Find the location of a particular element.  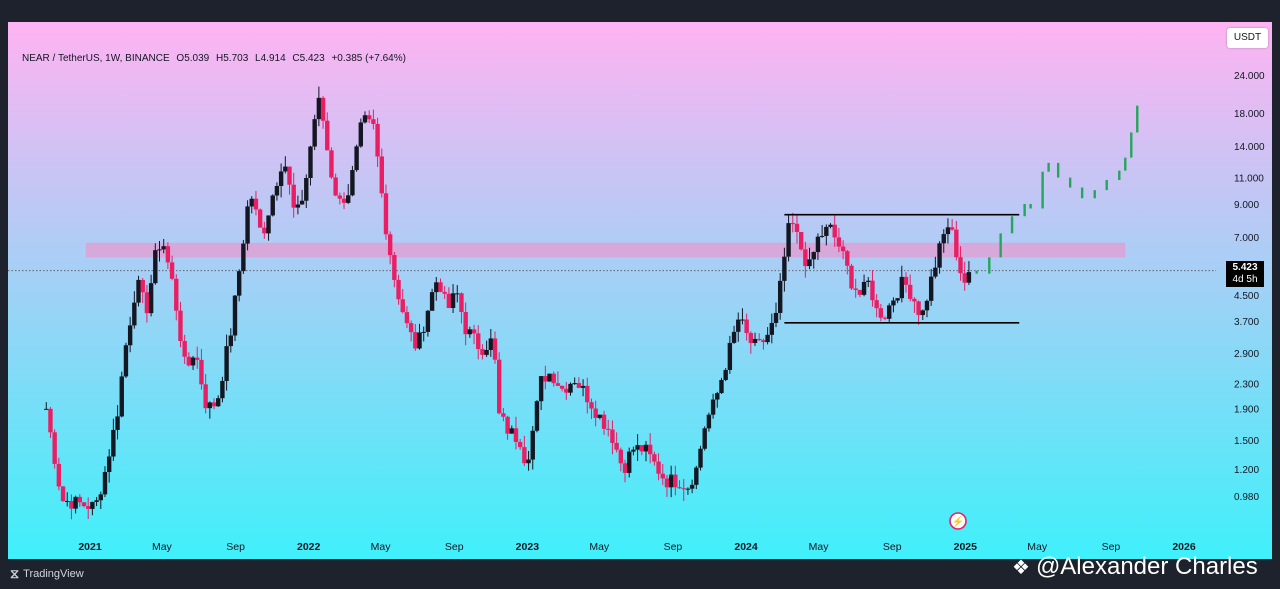

tradingview-label: TradingView is located at coordinates (53, 574).